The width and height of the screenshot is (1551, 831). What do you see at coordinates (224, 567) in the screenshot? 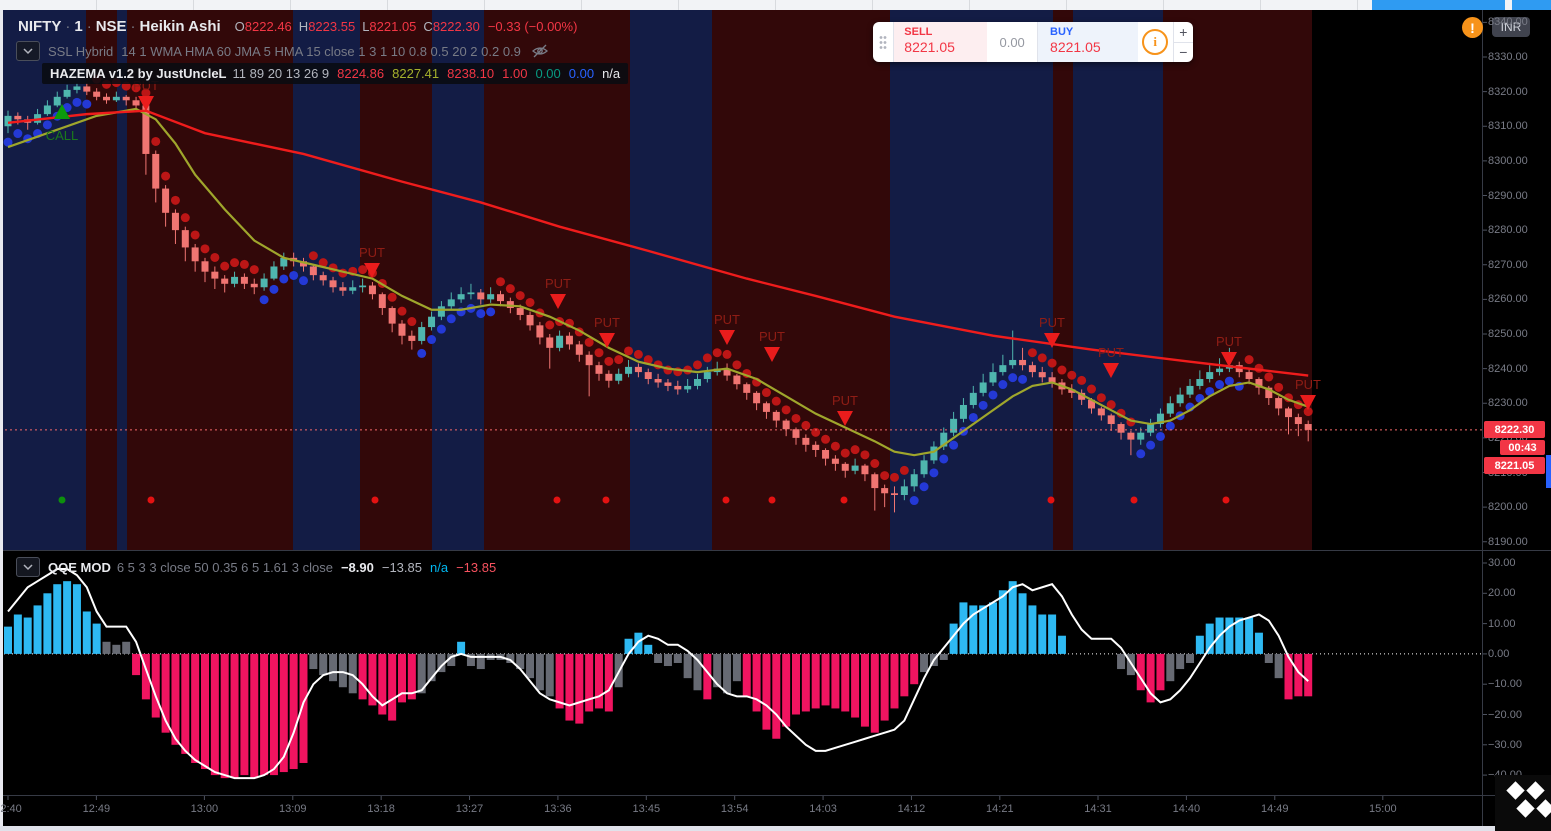
I see `qqe-params: 6 5 3 3 close 50 0.35 6 5 1.61 3 close` at bounding box center [224, 567].